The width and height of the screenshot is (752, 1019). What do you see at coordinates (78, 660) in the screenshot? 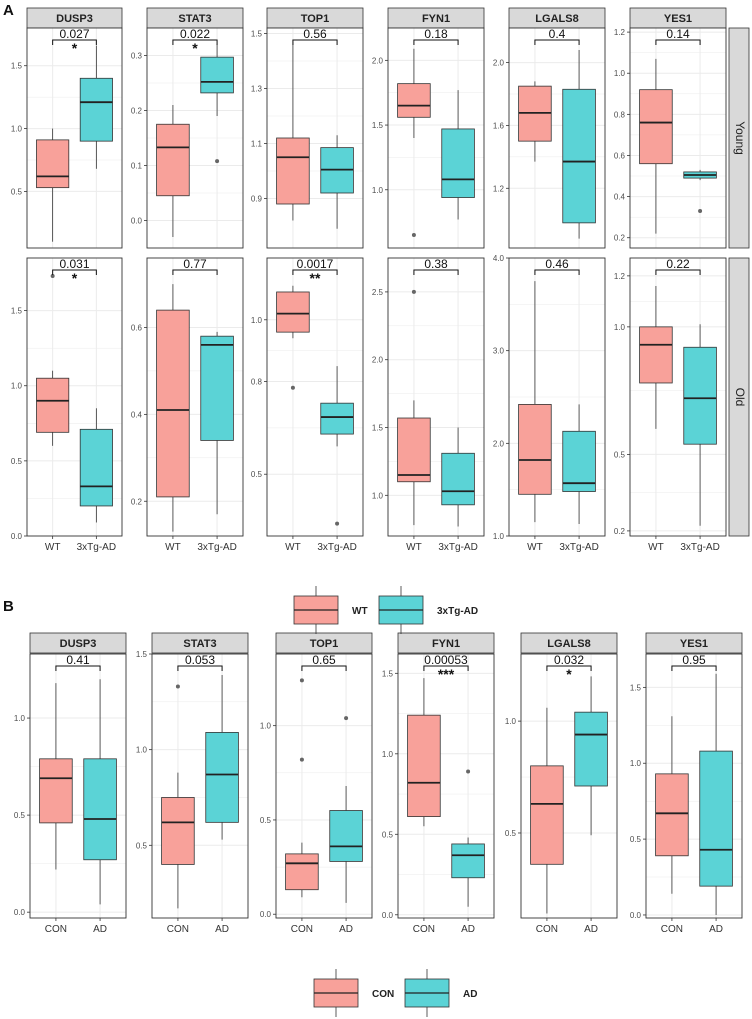
I see `p-value-label: 0.41` at bounding box center [78, 660].